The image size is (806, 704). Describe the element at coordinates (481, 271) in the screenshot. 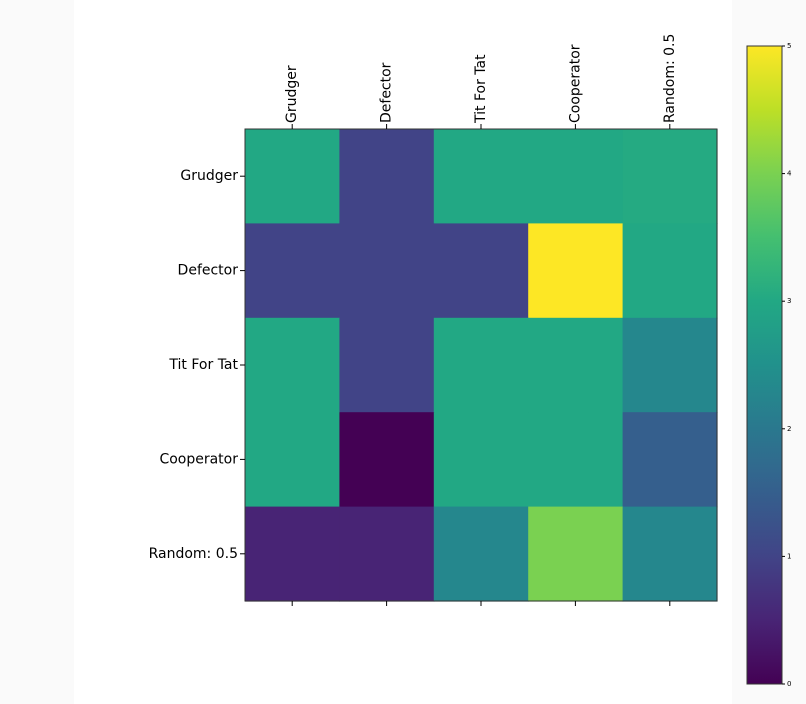

I see `heatmap-cell-r1-c2` at that location.